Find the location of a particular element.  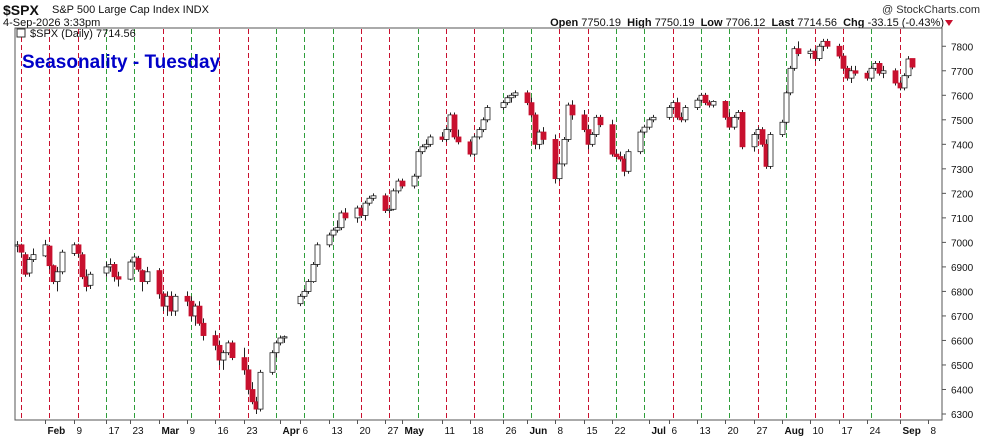

chg-label: Chg is located at coordinates (854, 23).